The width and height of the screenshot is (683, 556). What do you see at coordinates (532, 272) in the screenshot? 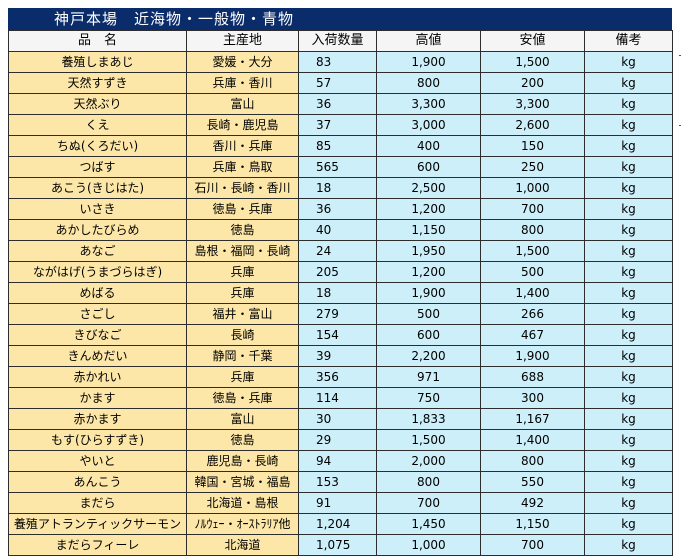
I see `low-price-cell: 500` at bounding box center [532, 272].